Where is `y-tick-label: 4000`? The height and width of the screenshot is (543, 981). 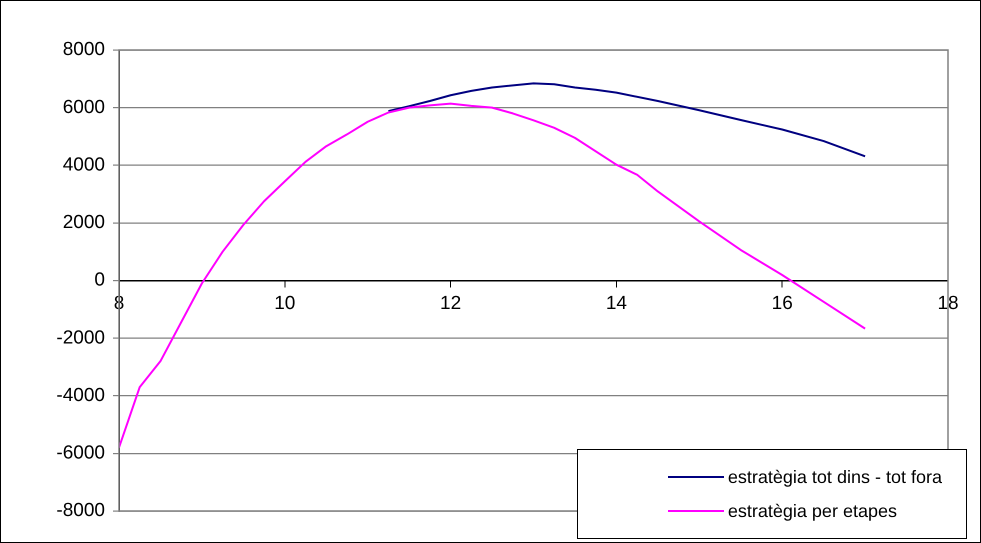
y-tick-label: 4000 is located at coordinates (83, 165).